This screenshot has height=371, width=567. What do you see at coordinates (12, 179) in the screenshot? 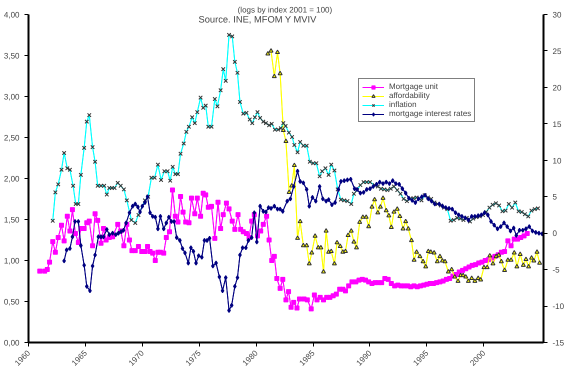
I see `y-tick-label: 2,00` at bounding box center [12, 179].